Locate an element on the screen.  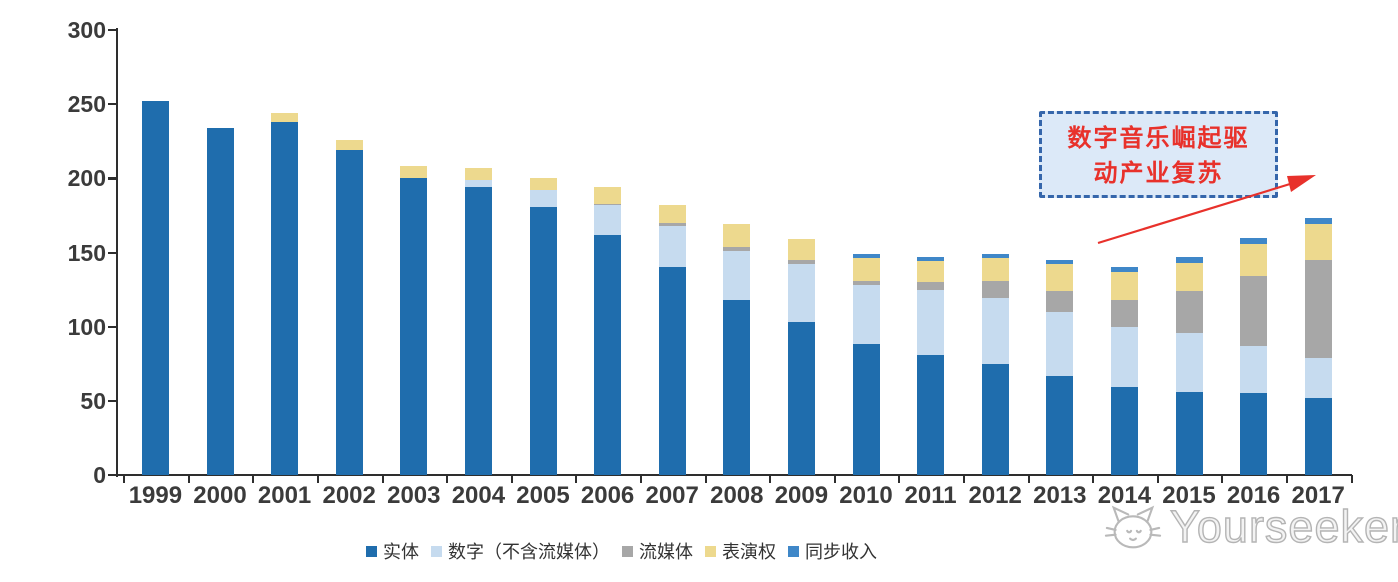
legend-item-表演权: 表演权 is located at coordinates (740, 551).